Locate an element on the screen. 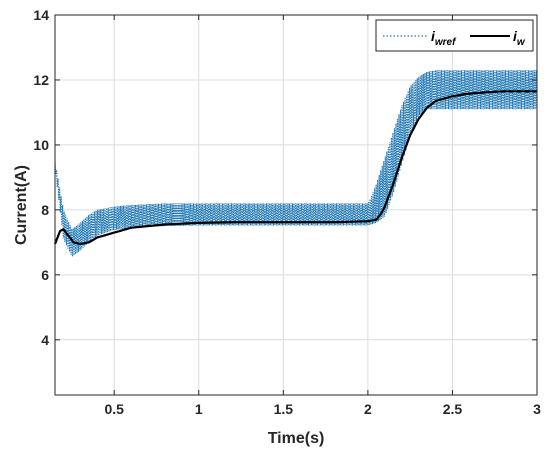 The image size is (550, 454). x-tick-label: 2 is located at coordinates (368, 409).